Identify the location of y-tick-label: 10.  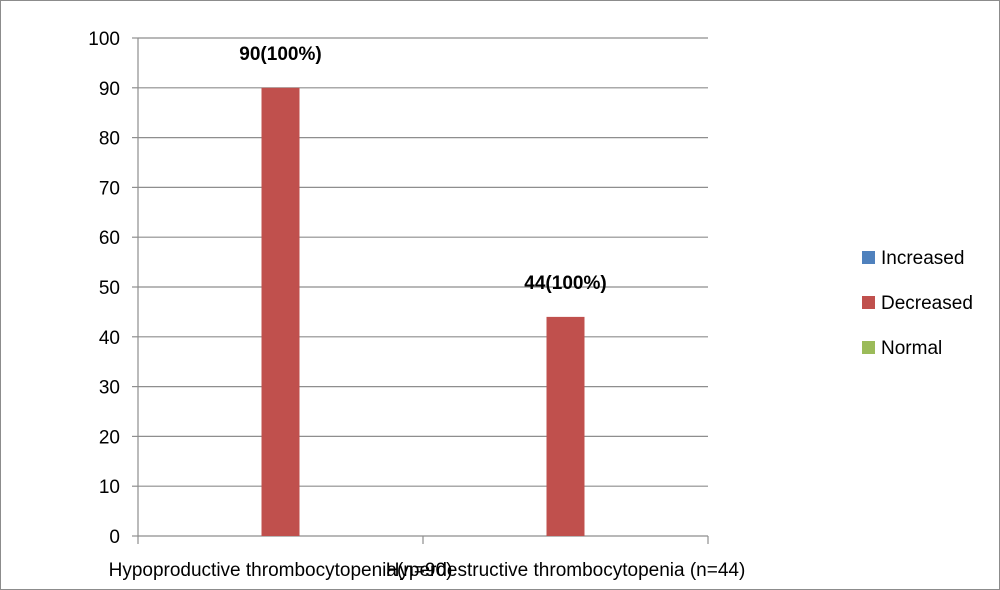
(109, 487).